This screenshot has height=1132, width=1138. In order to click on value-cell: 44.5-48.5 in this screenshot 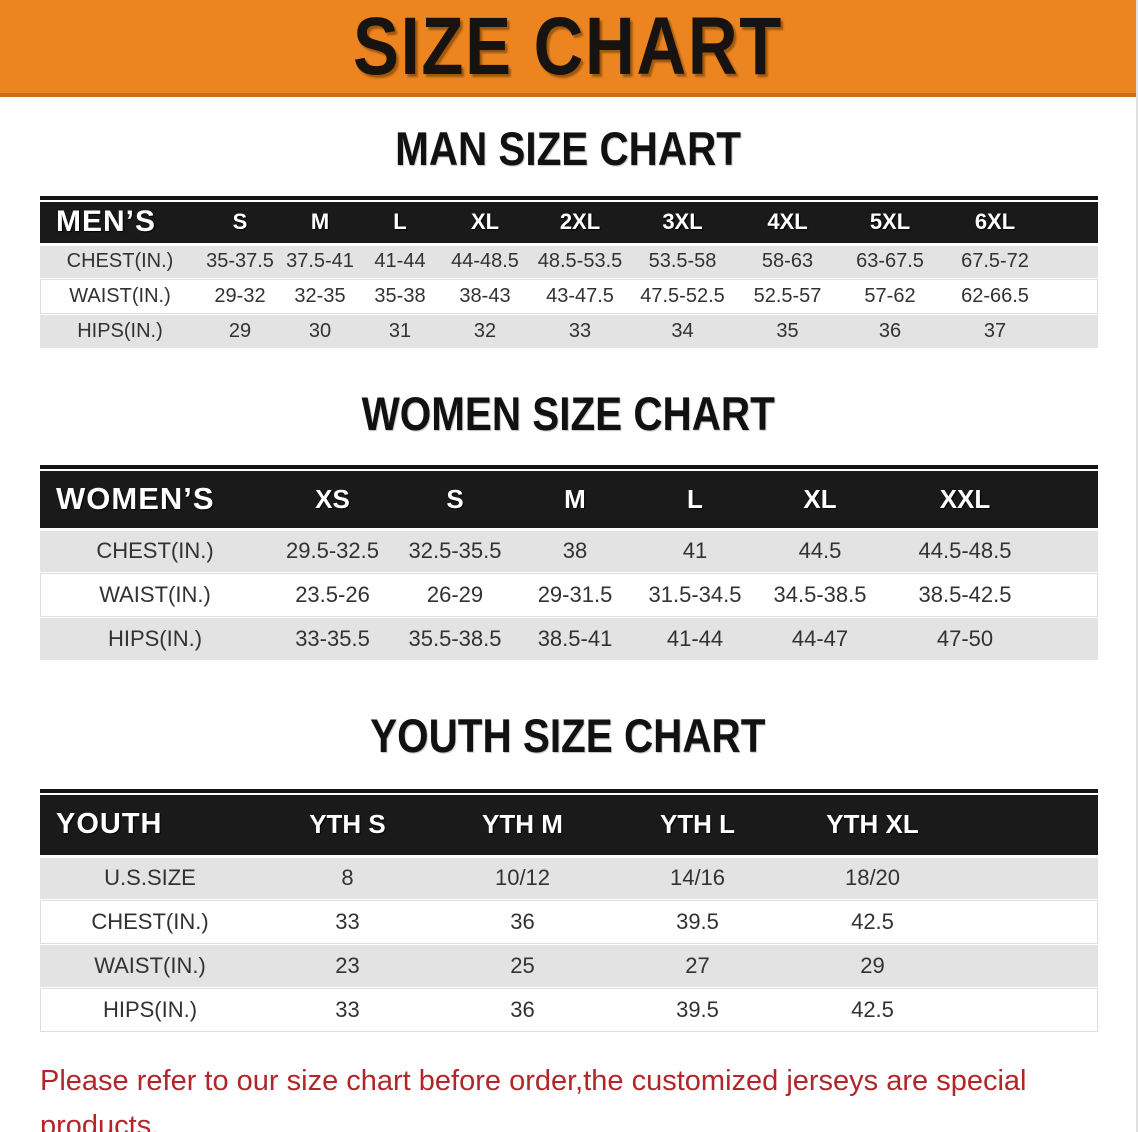, I will do `click(965, 551)`.